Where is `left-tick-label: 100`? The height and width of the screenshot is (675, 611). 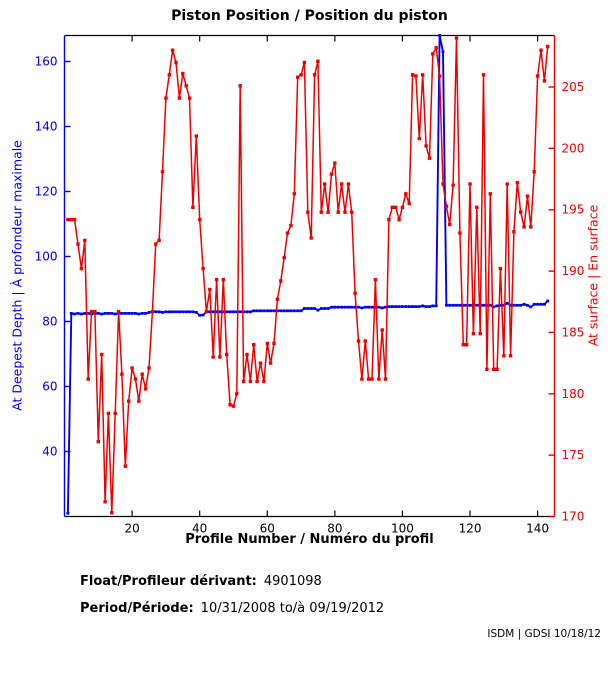
left-tick-label: 100 is located at coordinates (46, 257).